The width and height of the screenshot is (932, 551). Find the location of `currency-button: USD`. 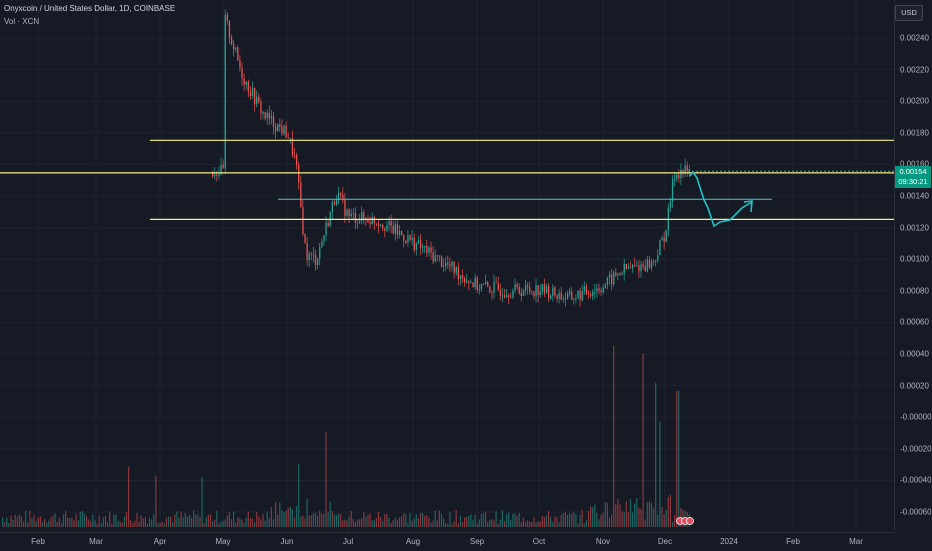

currency-button: USD is located at coordinates (909, 13).